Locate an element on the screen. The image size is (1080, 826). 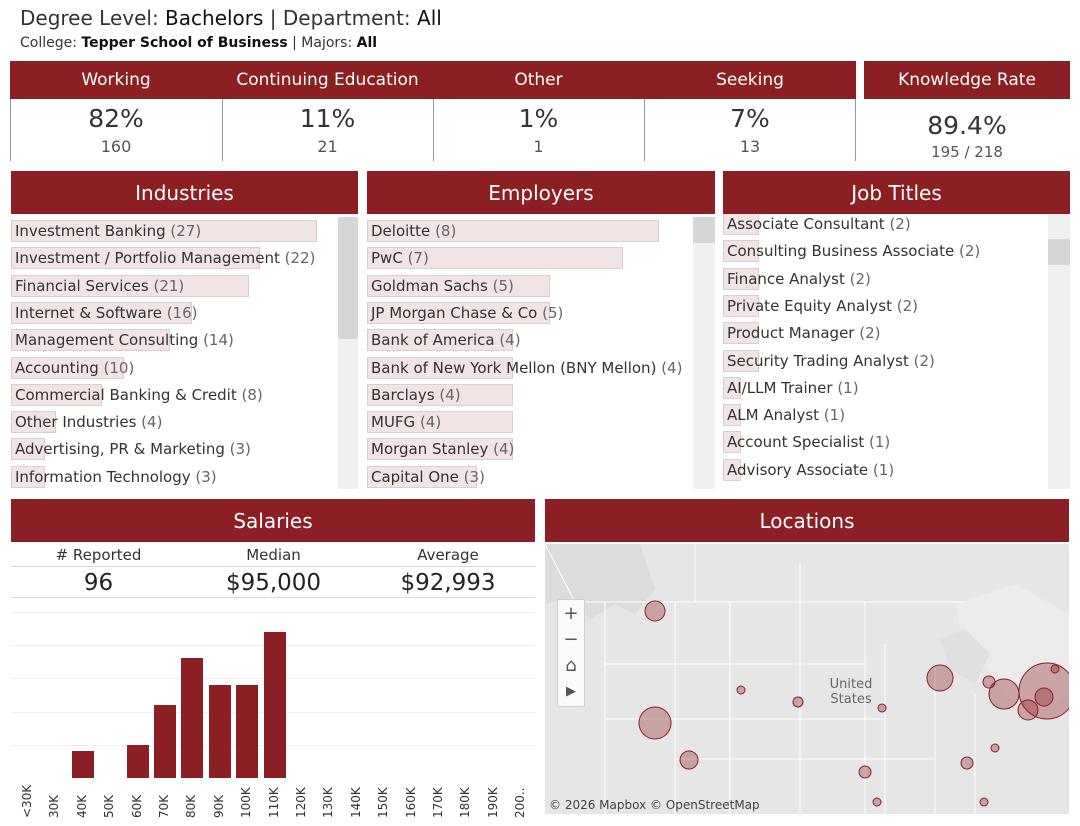
list-item: Capital One (3) is located at coordinates (426, 476).